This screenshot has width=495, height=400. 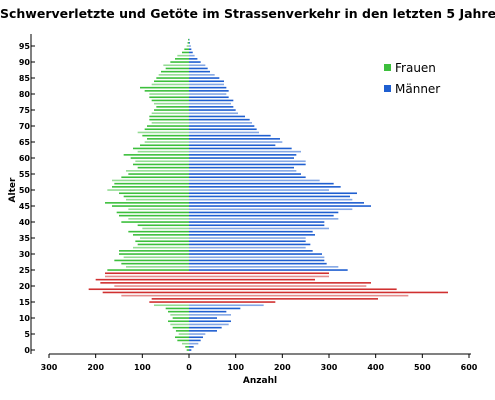 I want to click on y-tick-label: 5, so click(x=27, y=334).